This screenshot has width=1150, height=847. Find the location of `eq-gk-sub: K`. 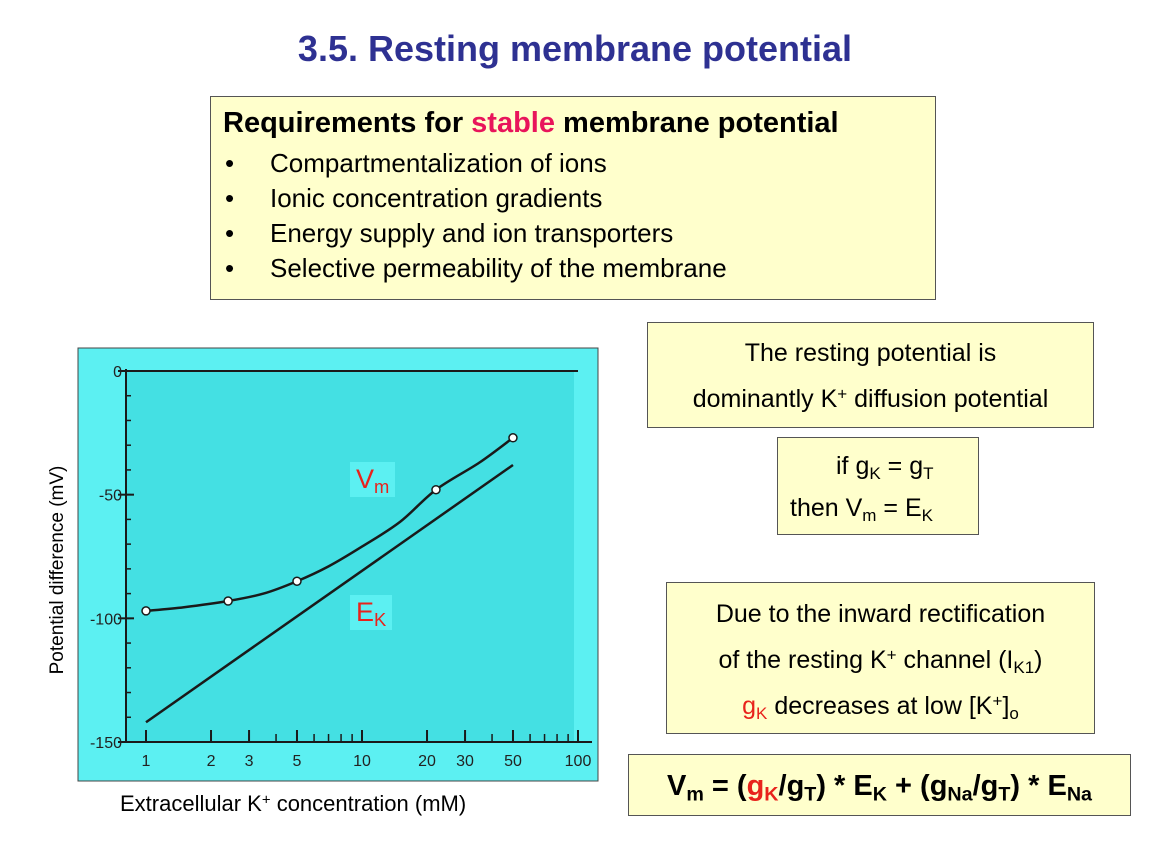

eq-gk-sub: K is located at coordinates (771, 794).